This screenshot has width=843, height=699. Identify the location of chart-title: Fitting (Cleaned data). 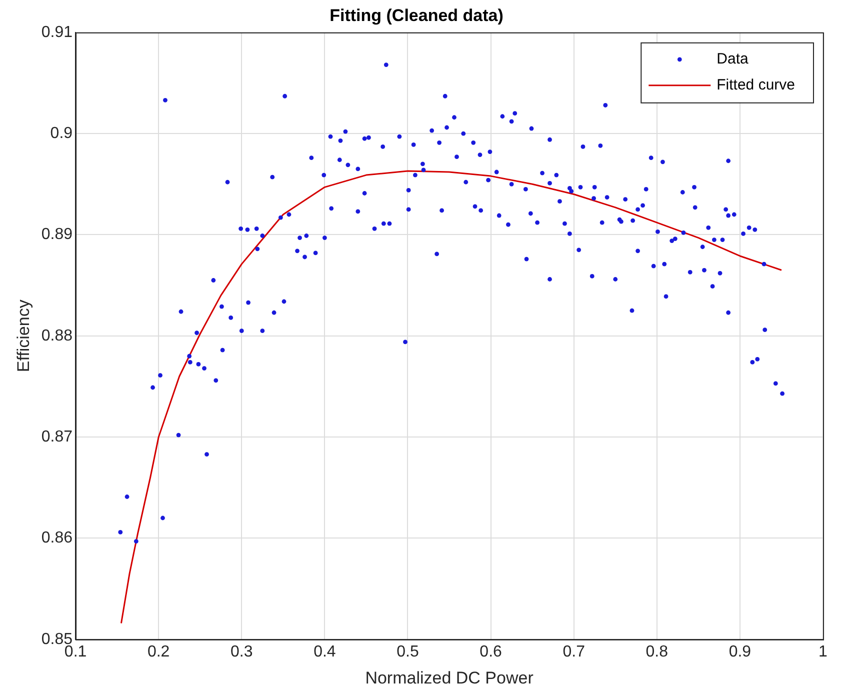
(417, 15).